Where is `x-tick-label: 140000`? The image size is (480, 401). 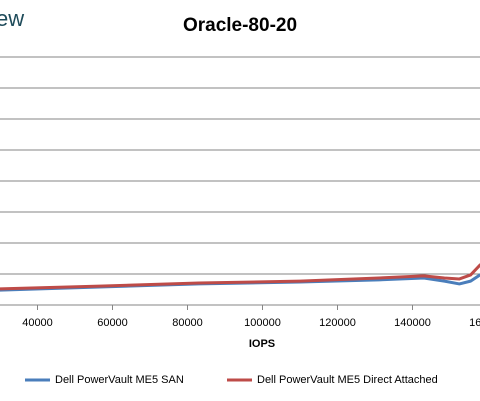
x-tick-label: 140000 is located at coordinates (412, 323).